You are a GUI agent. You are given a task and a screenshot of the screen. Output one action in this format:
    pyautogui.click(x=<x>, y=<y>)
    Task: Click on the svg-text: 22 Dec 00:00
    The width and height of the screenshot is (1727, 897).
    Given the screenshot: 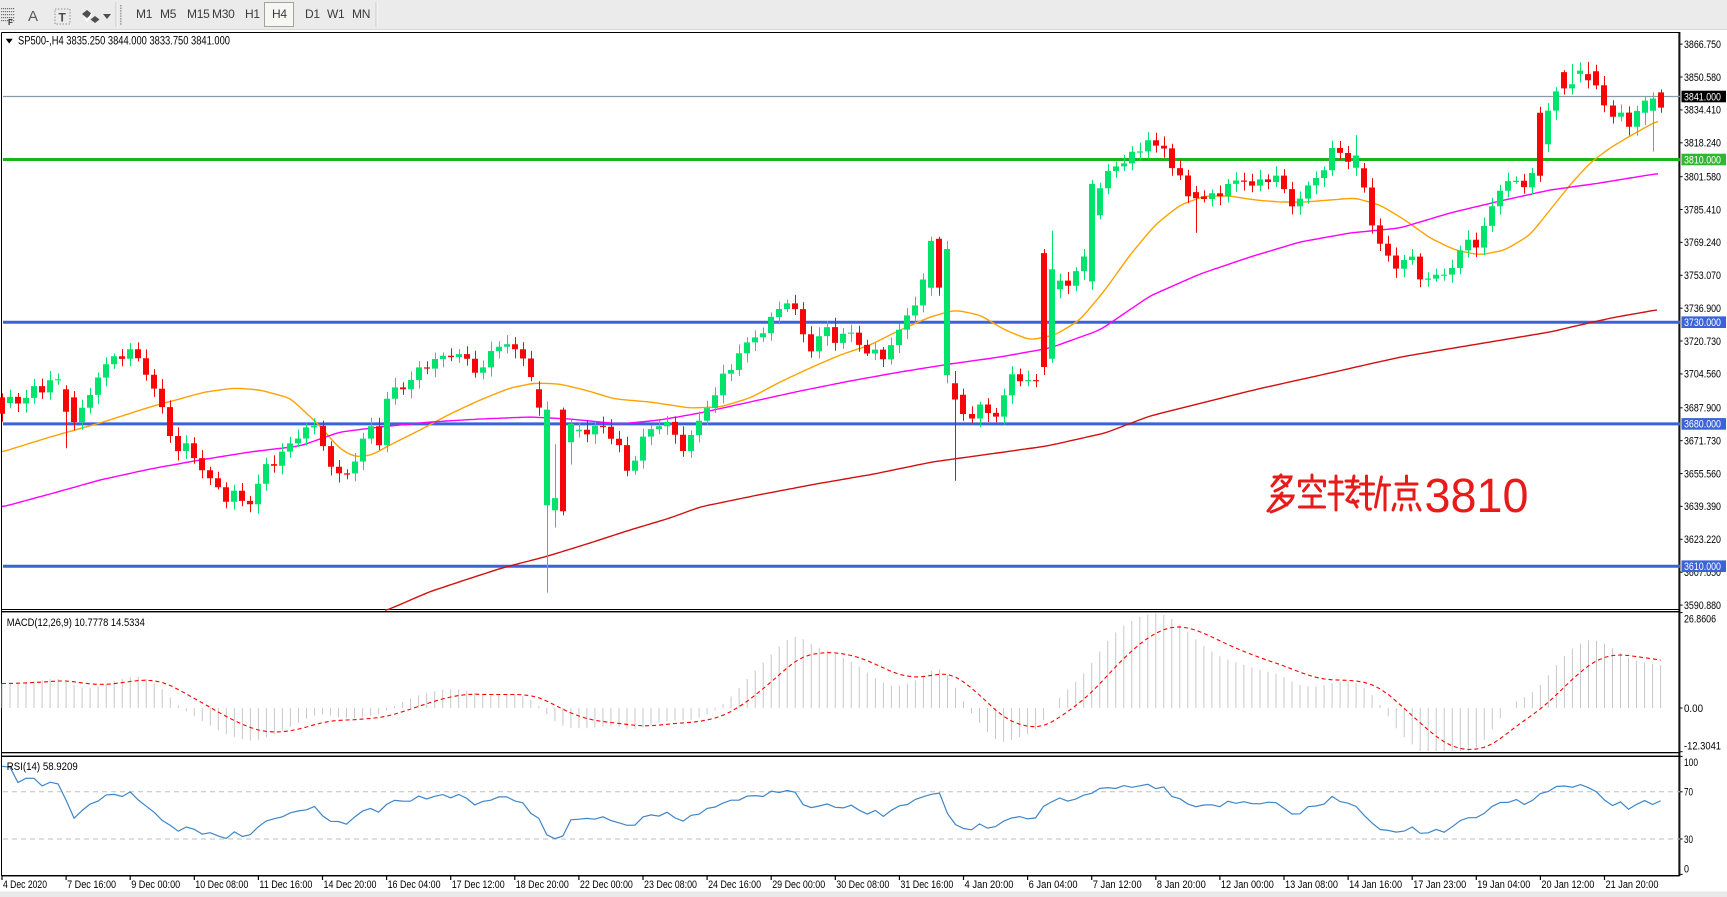 What is the action you would take?
    pyautogui.click(x=606, y=885)
    